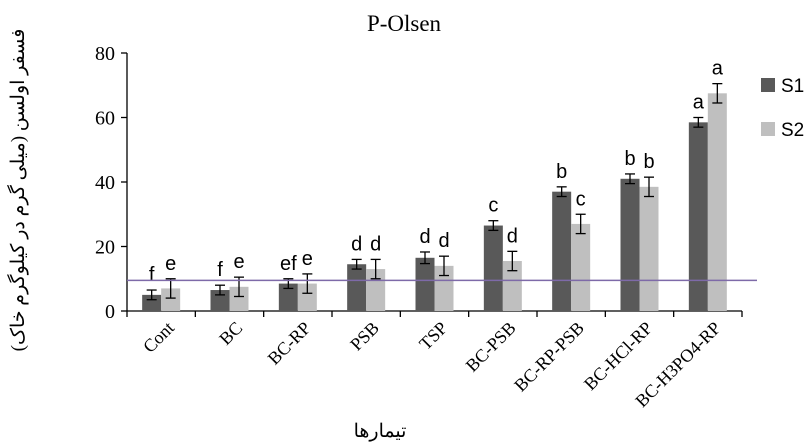 The image size is (807, 444). I want to click on x-tick-label: TSP, so click(433, 336).